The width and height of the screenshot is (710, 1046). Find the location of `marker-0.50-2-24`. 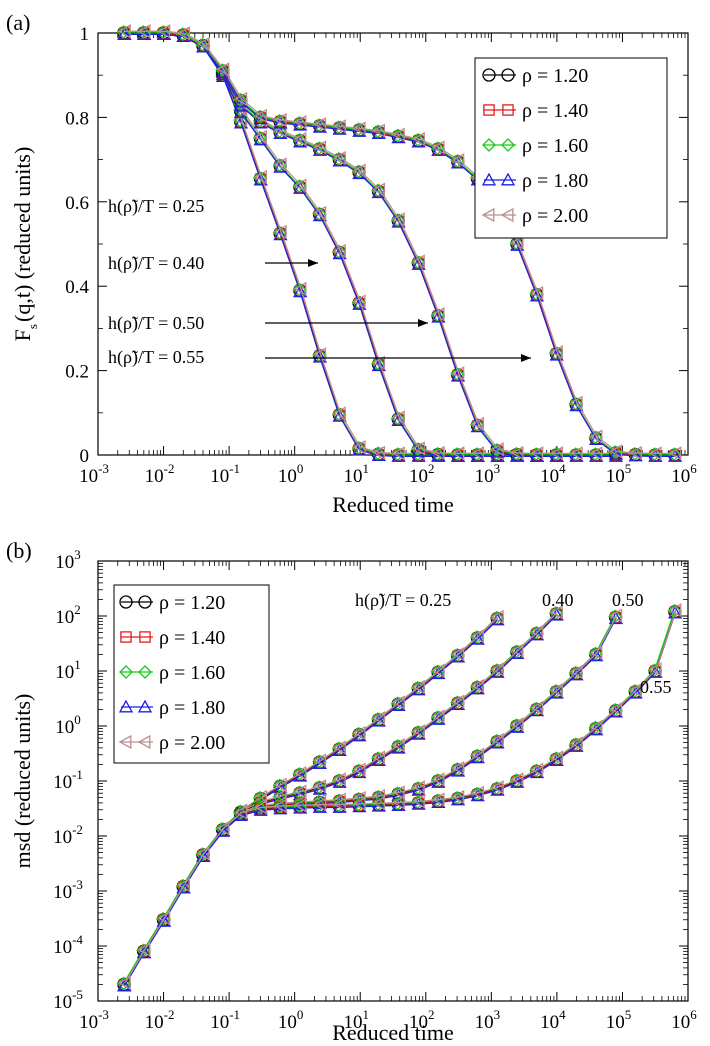

marker-0.50-2-24 is located at coordinates (595, 653).